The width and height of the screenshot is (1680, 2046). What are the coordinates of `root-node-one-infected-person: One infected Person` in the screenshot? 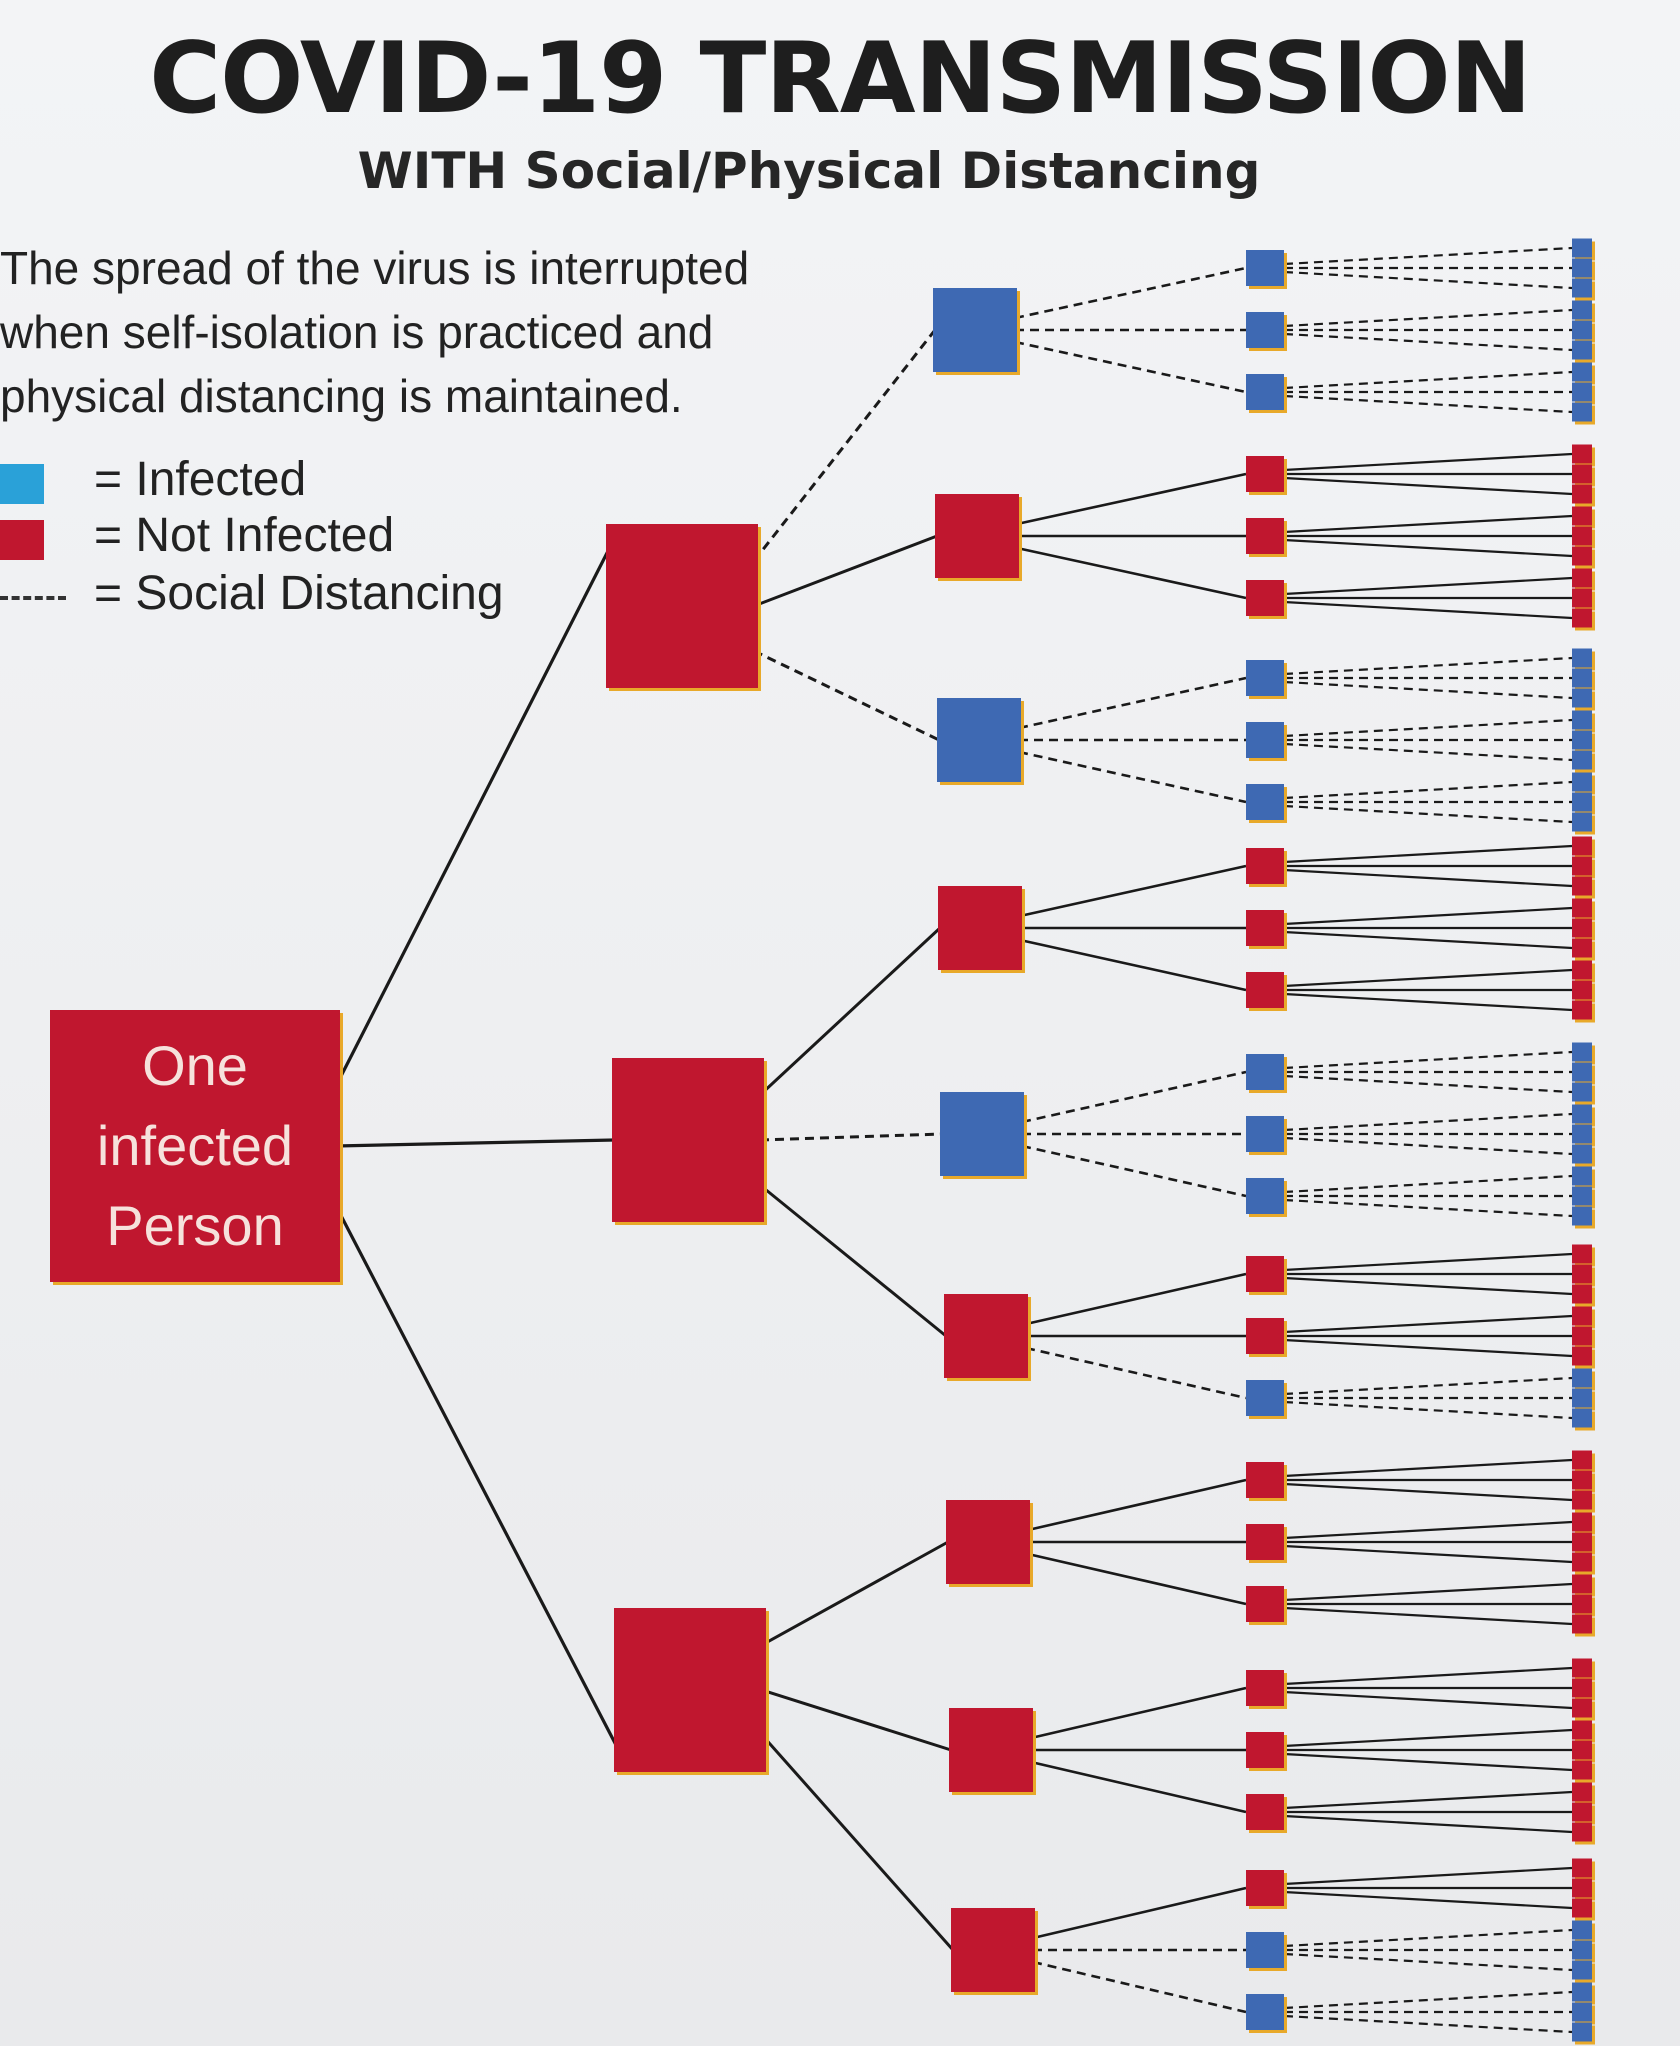 It's located at (195, 1146).